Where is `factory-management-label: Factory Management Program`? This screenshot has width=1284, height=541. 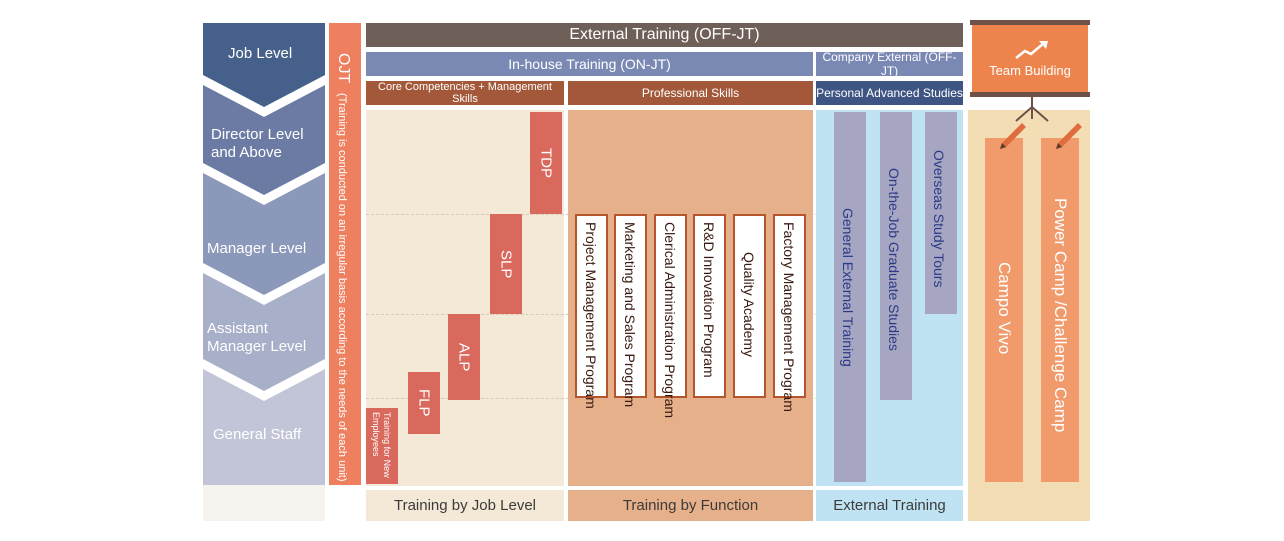
factory-management-label: Factory Management Program is located at coordinates (789, 317).